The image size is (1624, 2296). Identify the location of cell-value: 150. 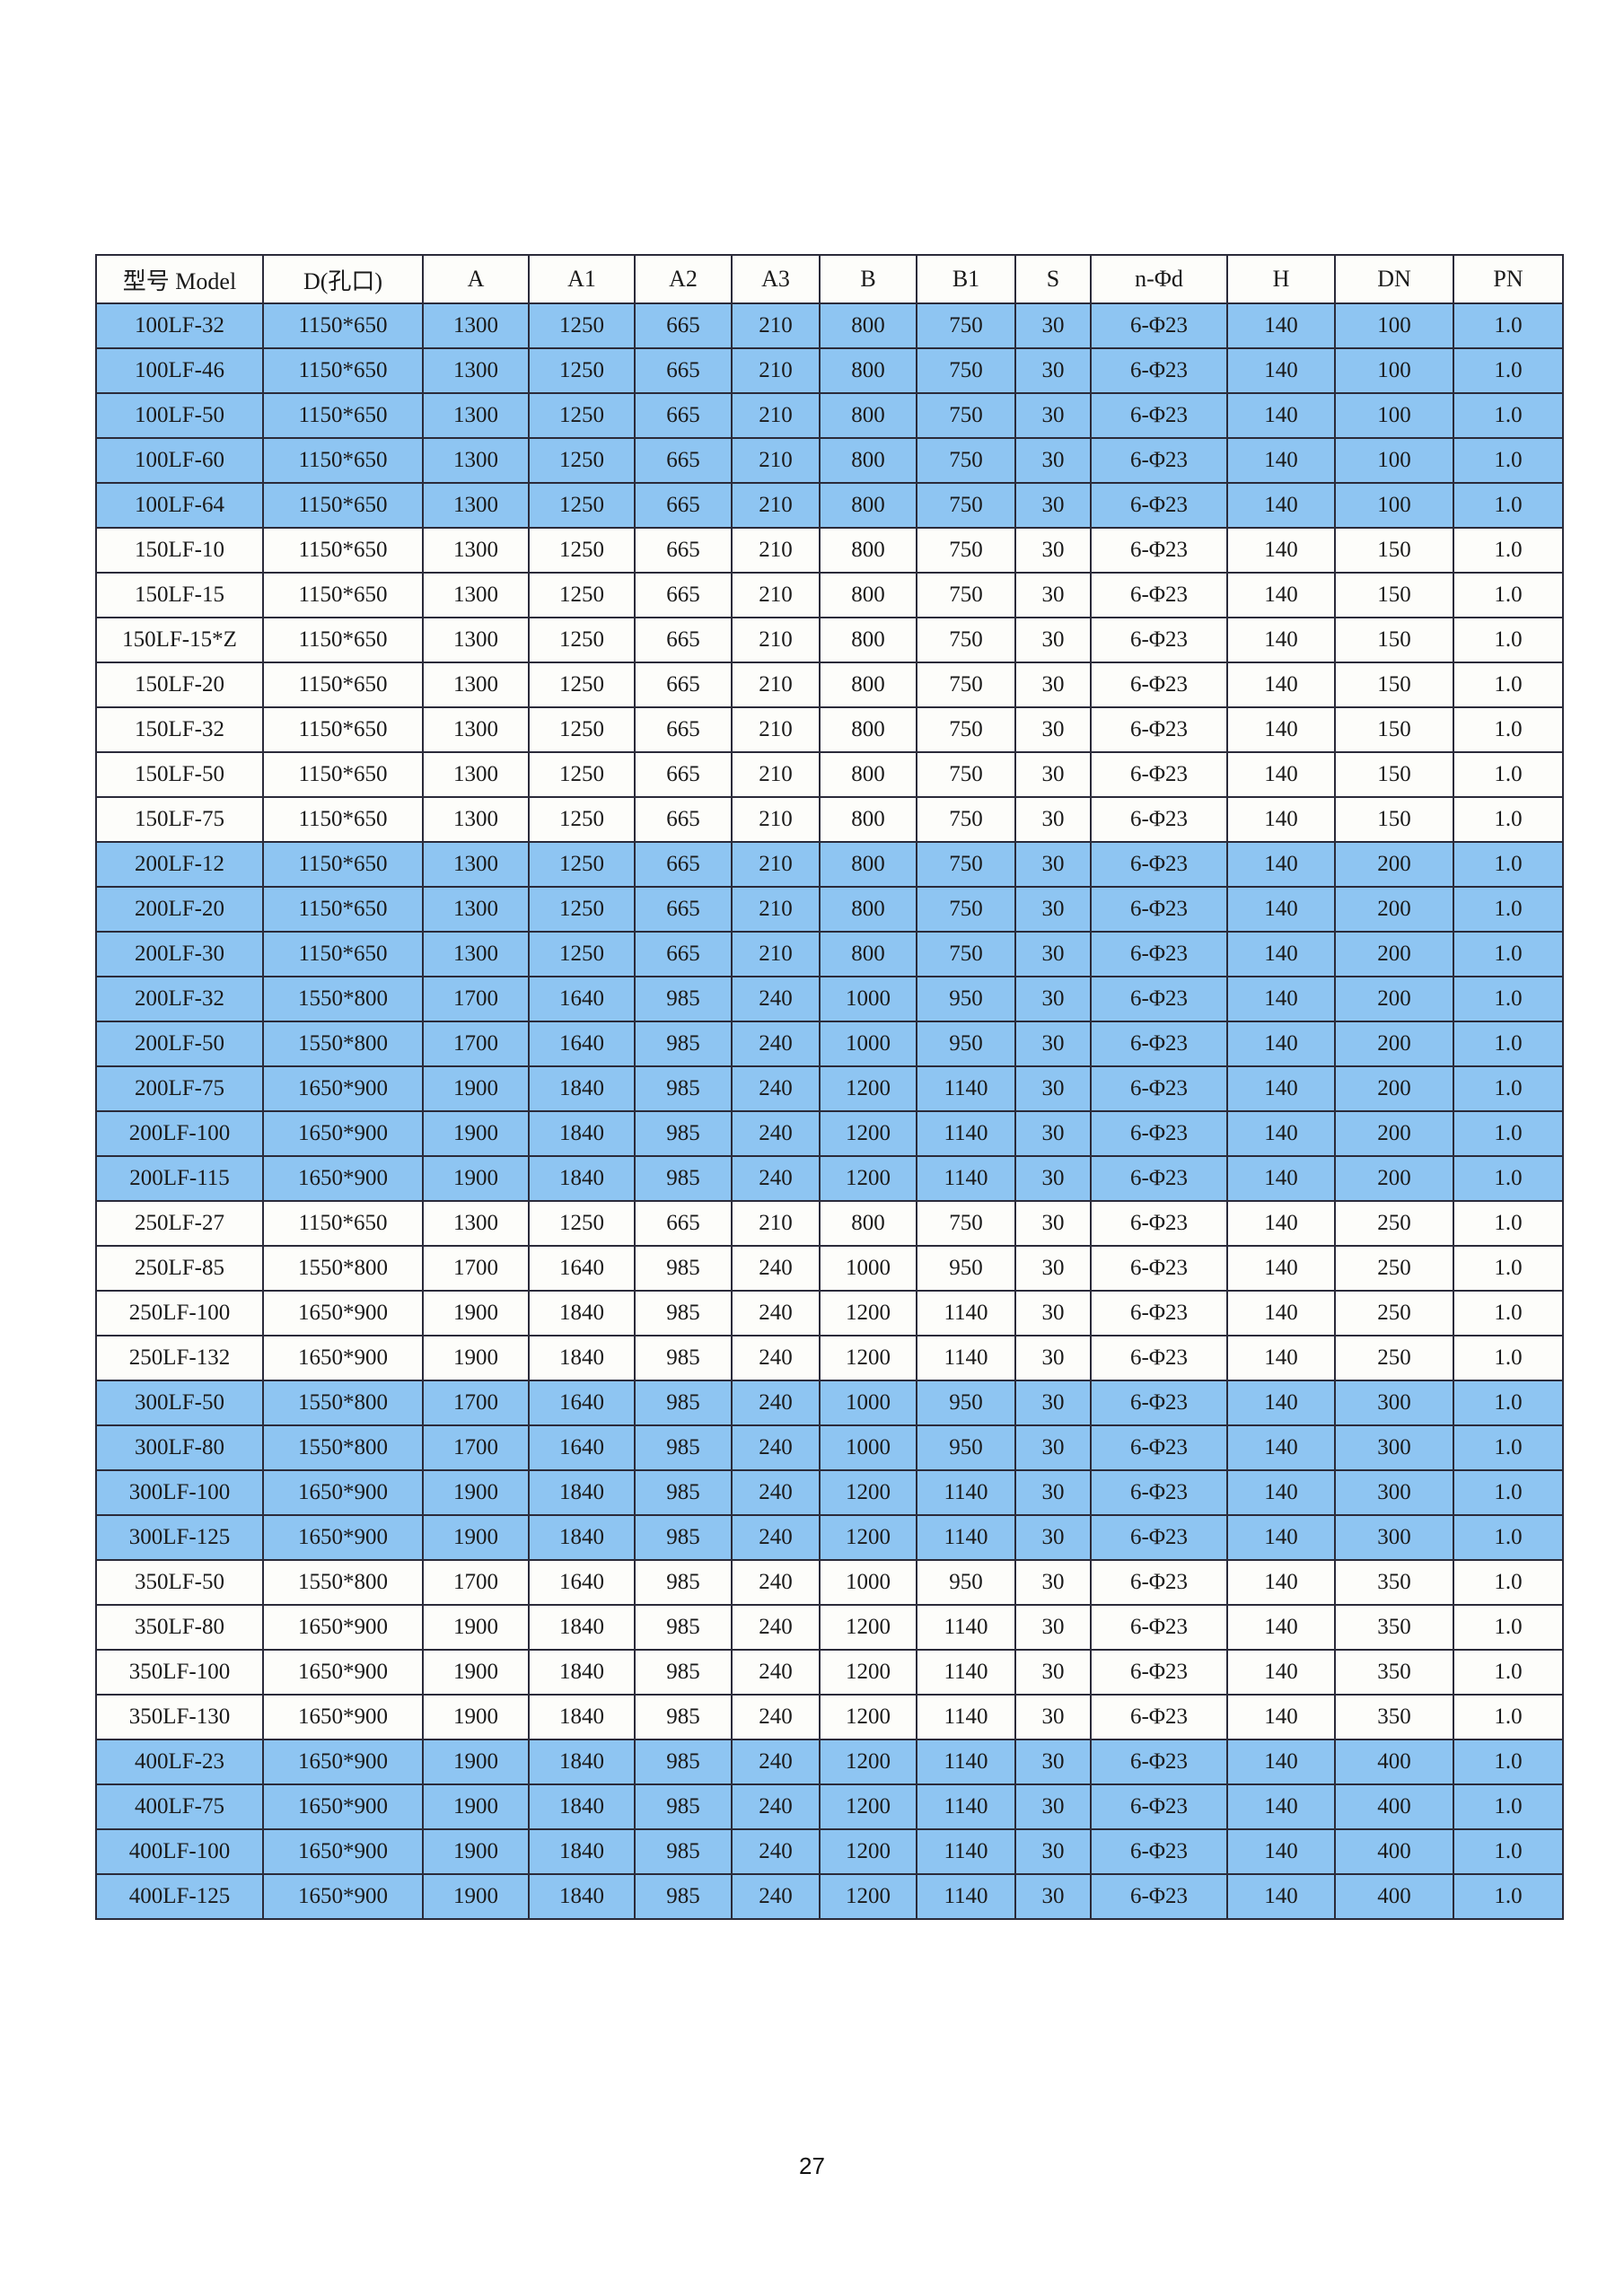
(1394, 775).